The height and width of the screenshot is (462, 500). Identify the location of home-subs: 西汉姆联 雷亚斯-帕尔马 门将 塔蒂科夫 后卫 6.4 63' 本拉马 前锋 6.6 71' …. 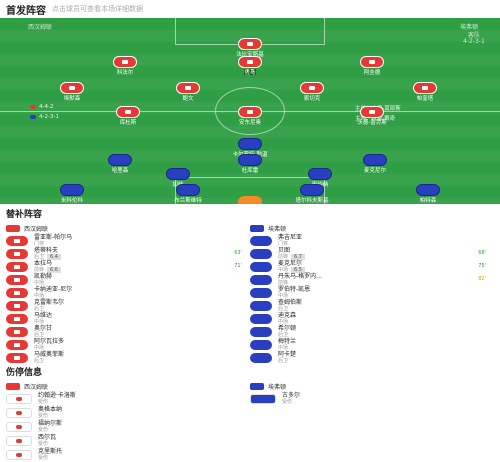
(128, 293).